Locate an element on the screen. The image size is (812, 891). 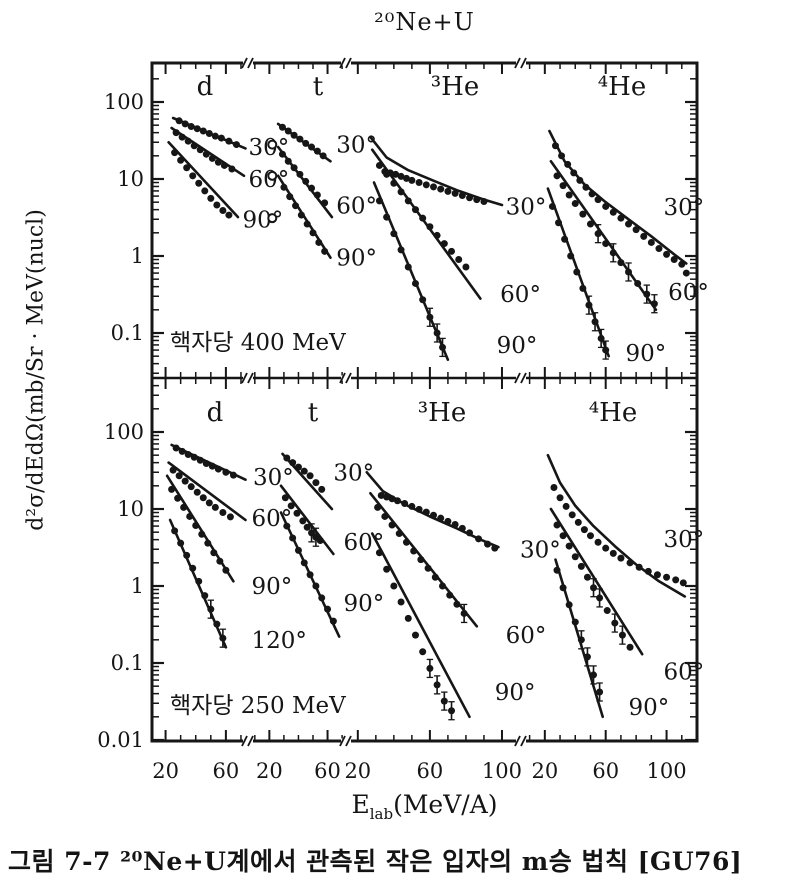
series-d-60°: 60° is located at coordinates (229, 496).